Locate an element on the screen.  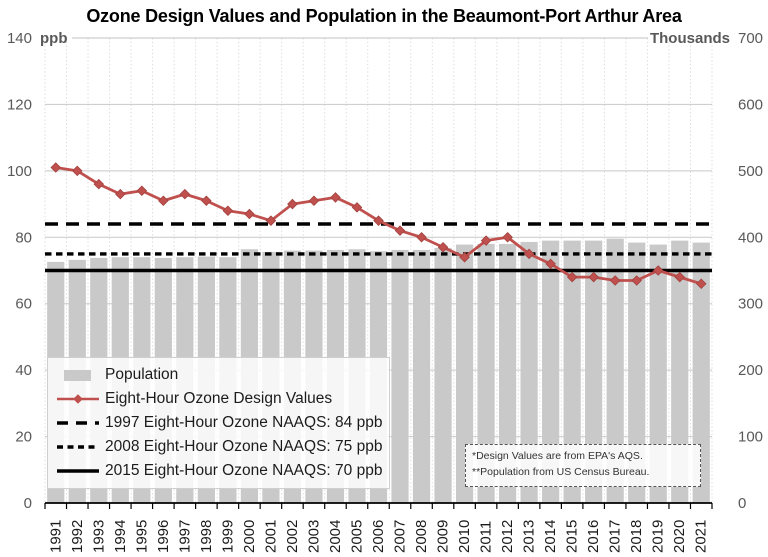
year-label: 1994 is located at coordinates (120, 536).